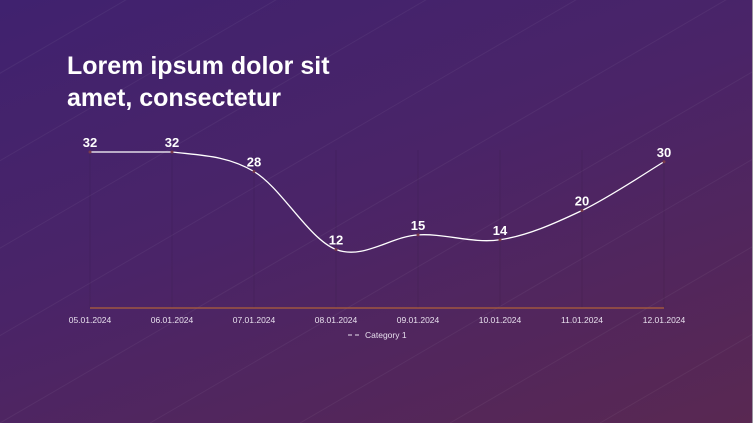 This screenshot has width=753, height=423. I want to click on x-tick-label: 12.01.2024, so click(664, 320).